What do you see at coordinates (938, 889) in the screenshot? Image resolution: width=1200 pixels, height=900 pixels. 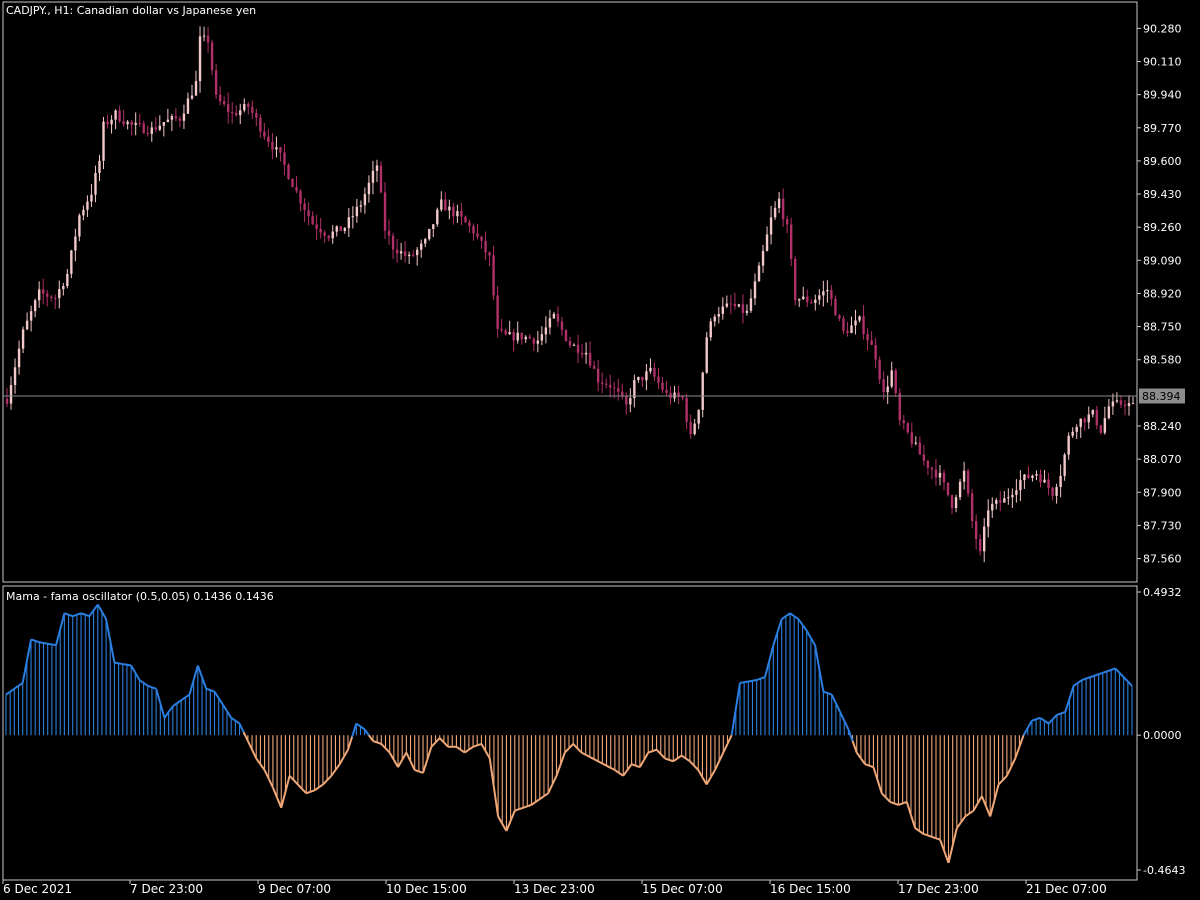 I see `time-tick-label: 17 Dec 23:00` at bounding box center [938, 889].